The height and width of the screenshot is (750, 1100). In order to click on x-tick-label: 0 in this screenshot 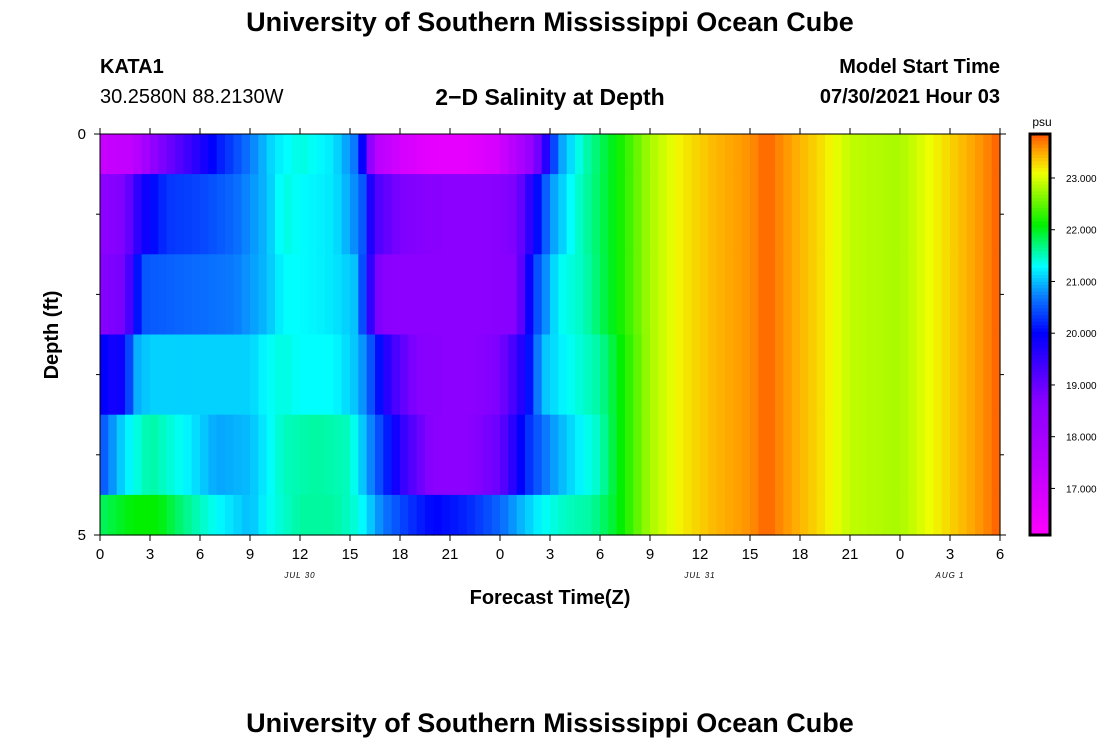, I will do `click(900, 554)`.